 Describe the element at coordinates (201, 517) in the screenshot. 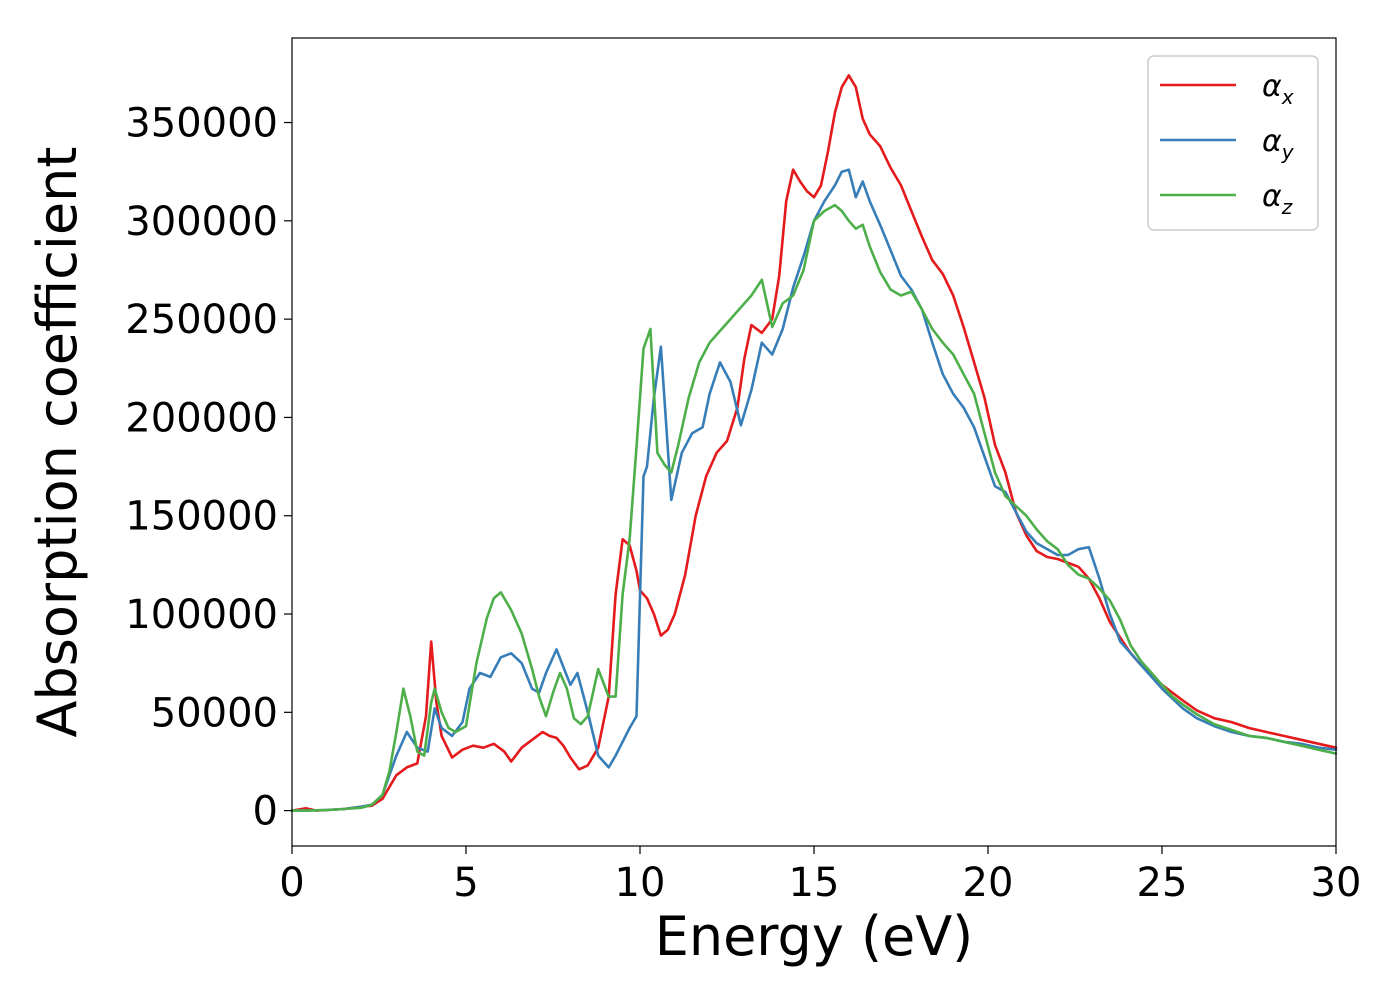

I see `y-tick-label: 150000` at that location.